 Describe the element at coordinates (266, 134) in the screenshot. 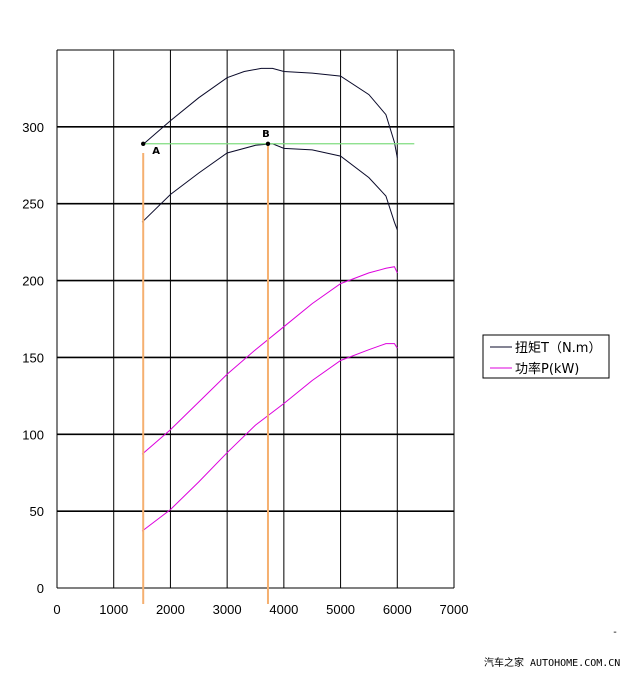

I see `marker-B-label: B` at that location.